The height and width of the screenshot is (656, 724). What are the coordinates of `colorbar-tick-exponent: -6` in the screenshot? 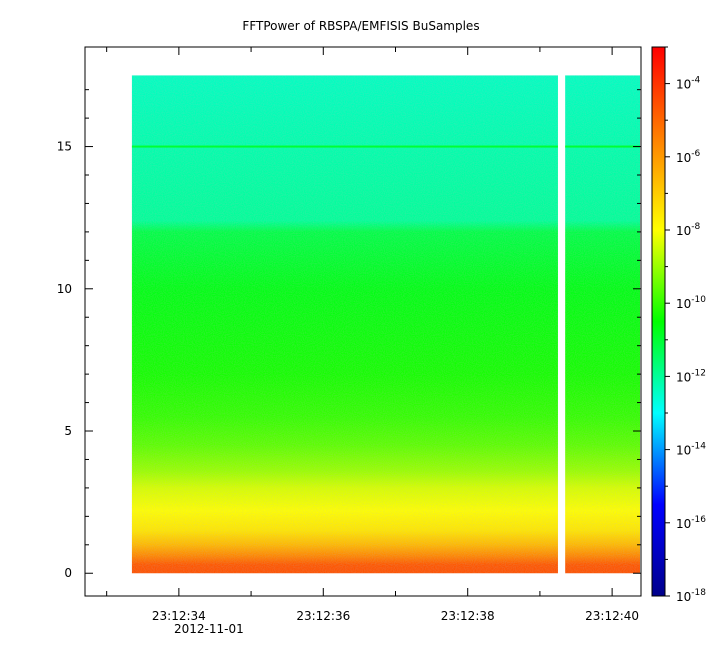 It's located at (695, 154).